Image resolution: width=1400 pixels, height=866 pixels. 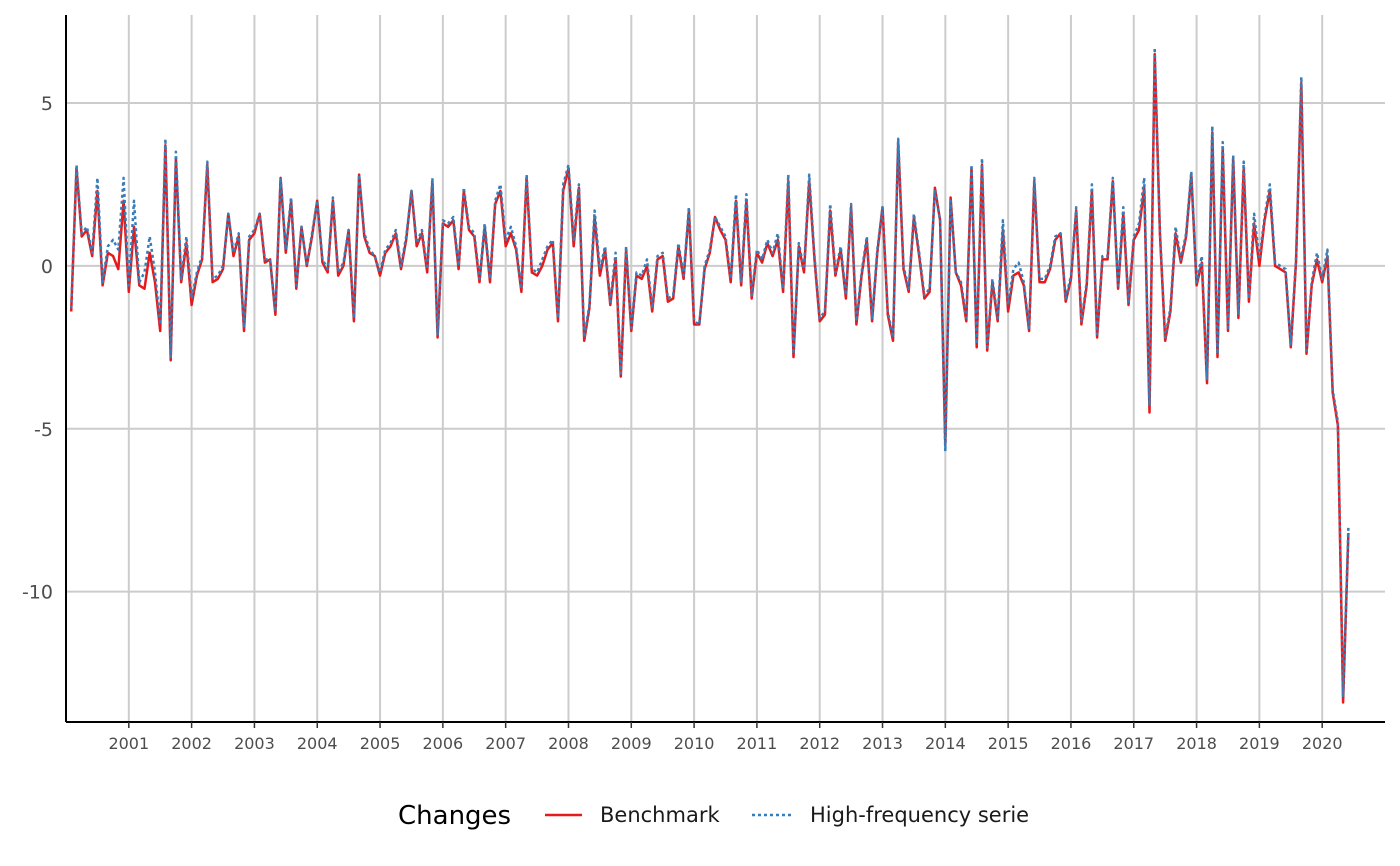 What do you see at coordinates (757, 743) in the screenshot?
I see `x-tick-label: 2011` at bounding box center [757, 743].